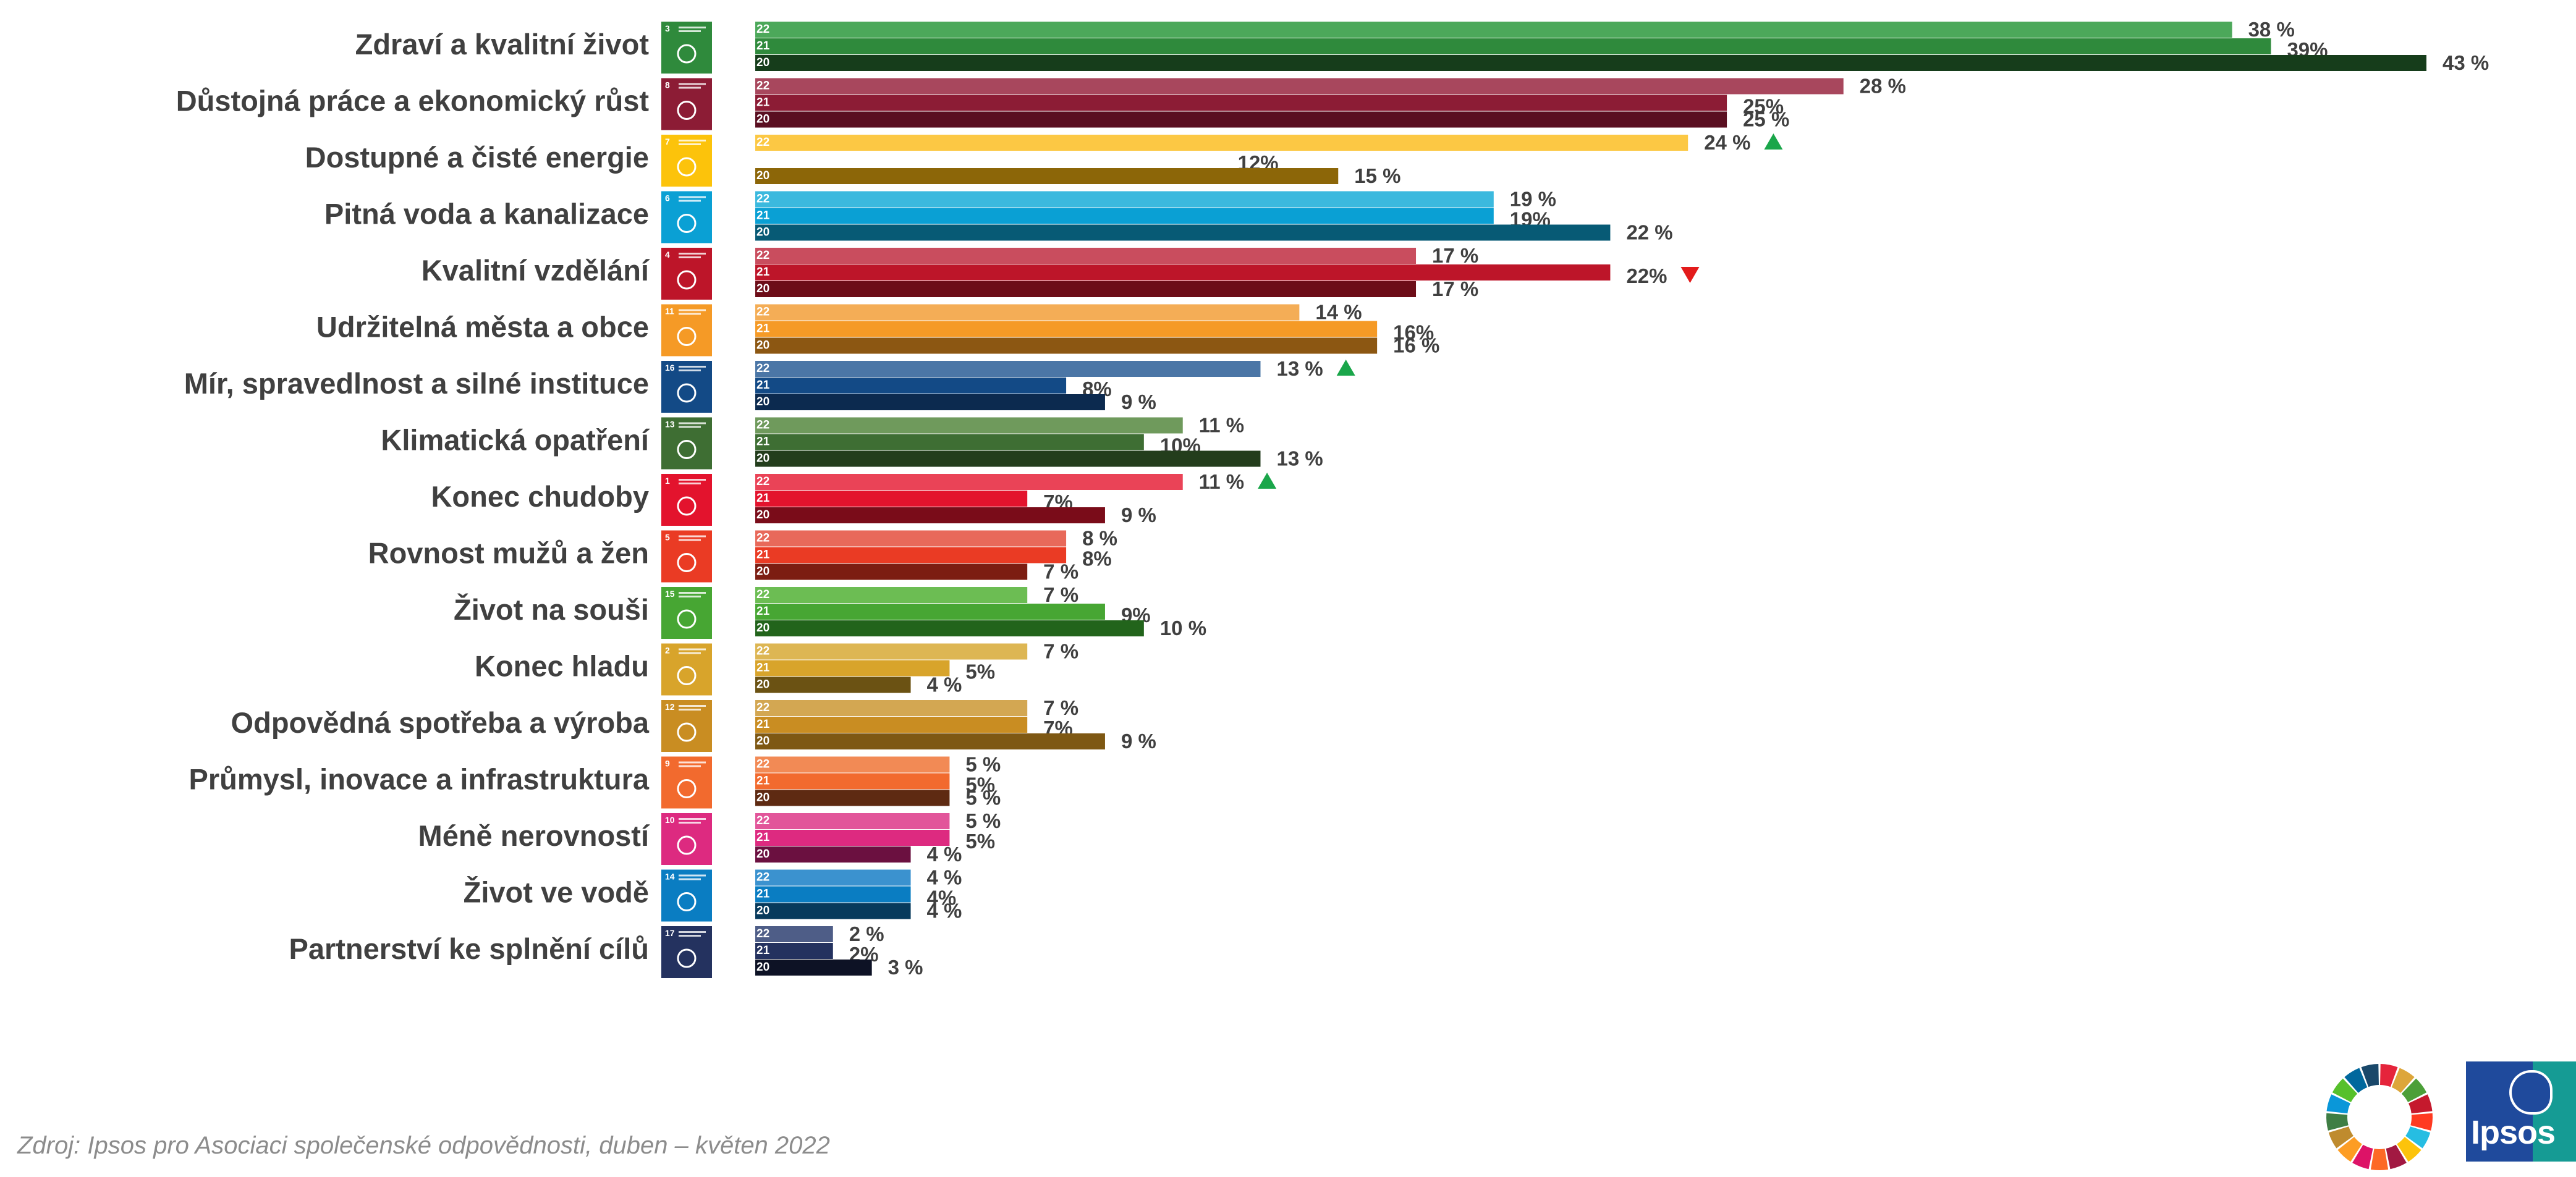  Describe the element at coordinates (686, 556) in the screenshot. I see `sdg-5-gender-equality-icon: 5` at that location.